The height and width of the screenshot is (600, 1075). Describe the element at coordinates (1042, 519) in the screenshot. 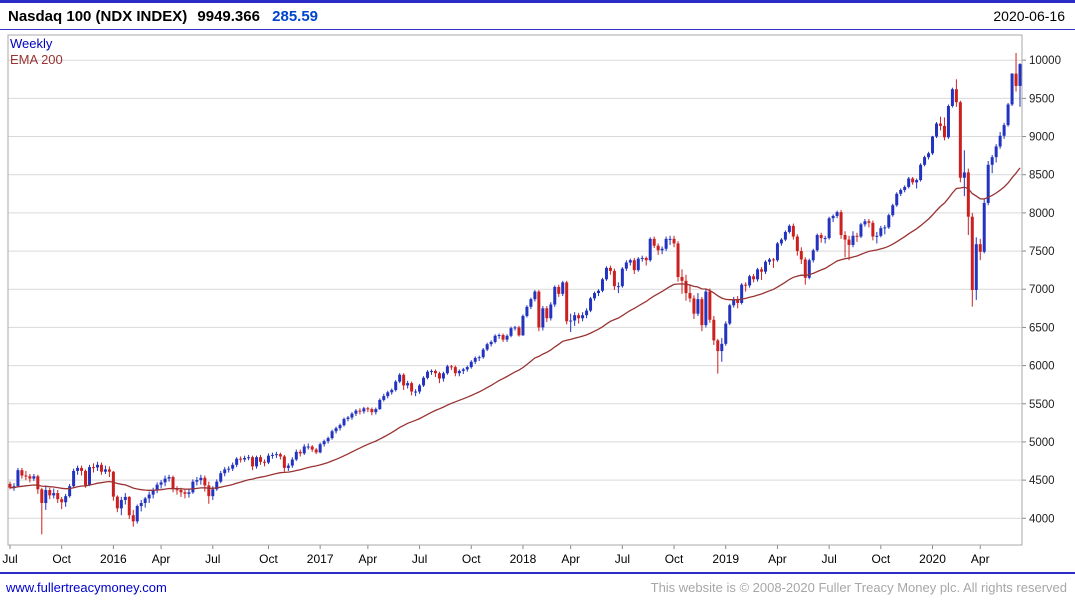

I see `svg-text: 4000` at that location.